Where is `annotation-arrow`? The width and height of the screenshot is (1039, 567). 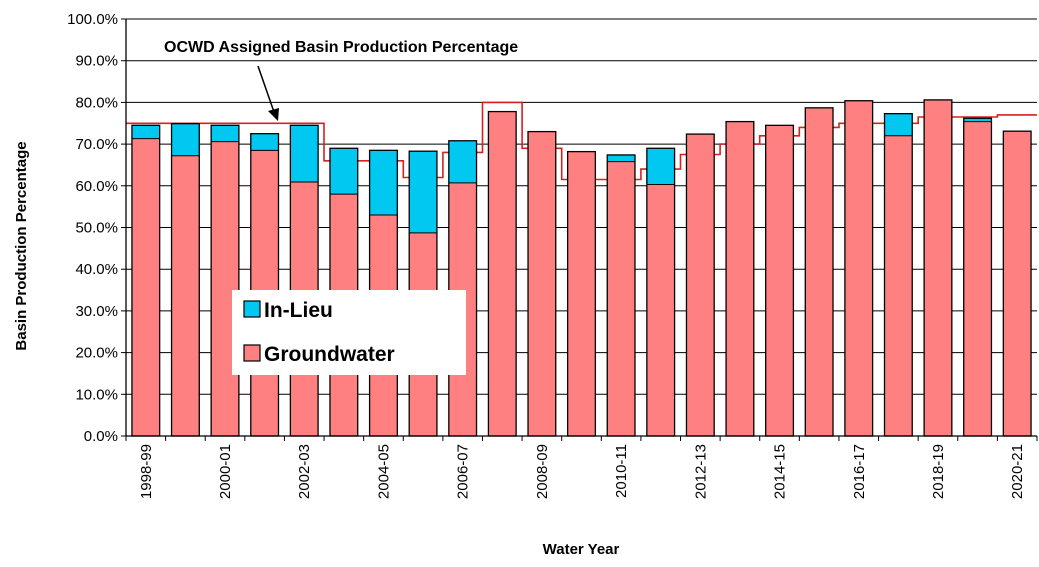 annotation-arrow is located at coordinates (268, 93).